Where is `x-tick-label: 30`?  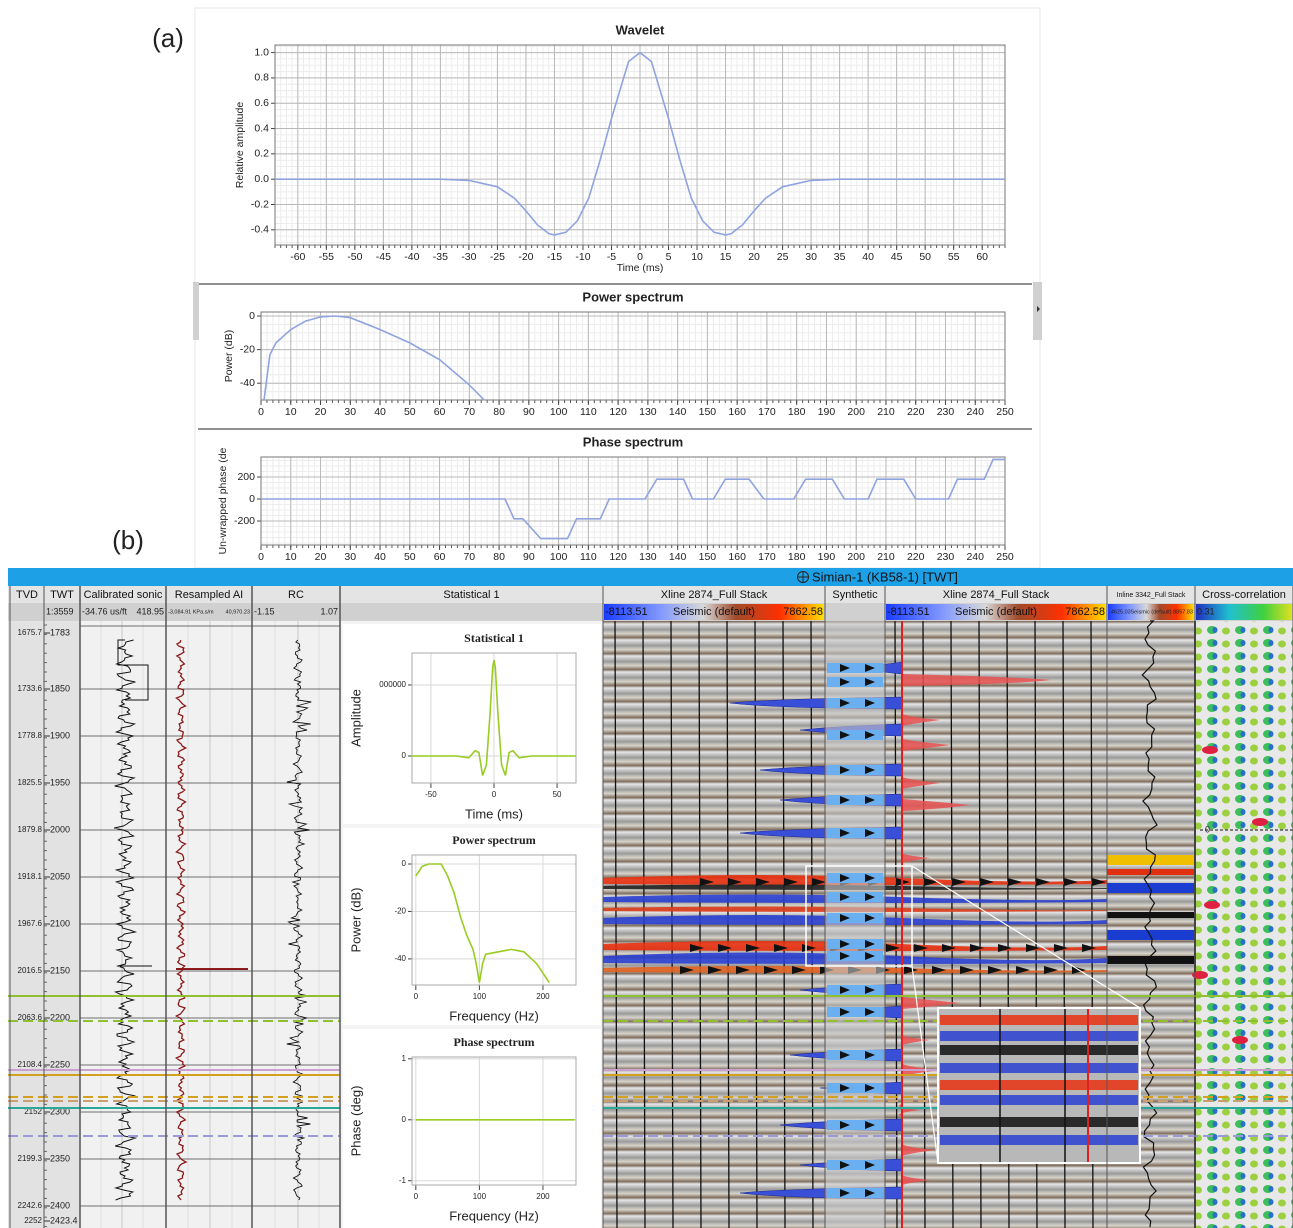
x-tick-label: 30 is located at coordinates (811, 257).